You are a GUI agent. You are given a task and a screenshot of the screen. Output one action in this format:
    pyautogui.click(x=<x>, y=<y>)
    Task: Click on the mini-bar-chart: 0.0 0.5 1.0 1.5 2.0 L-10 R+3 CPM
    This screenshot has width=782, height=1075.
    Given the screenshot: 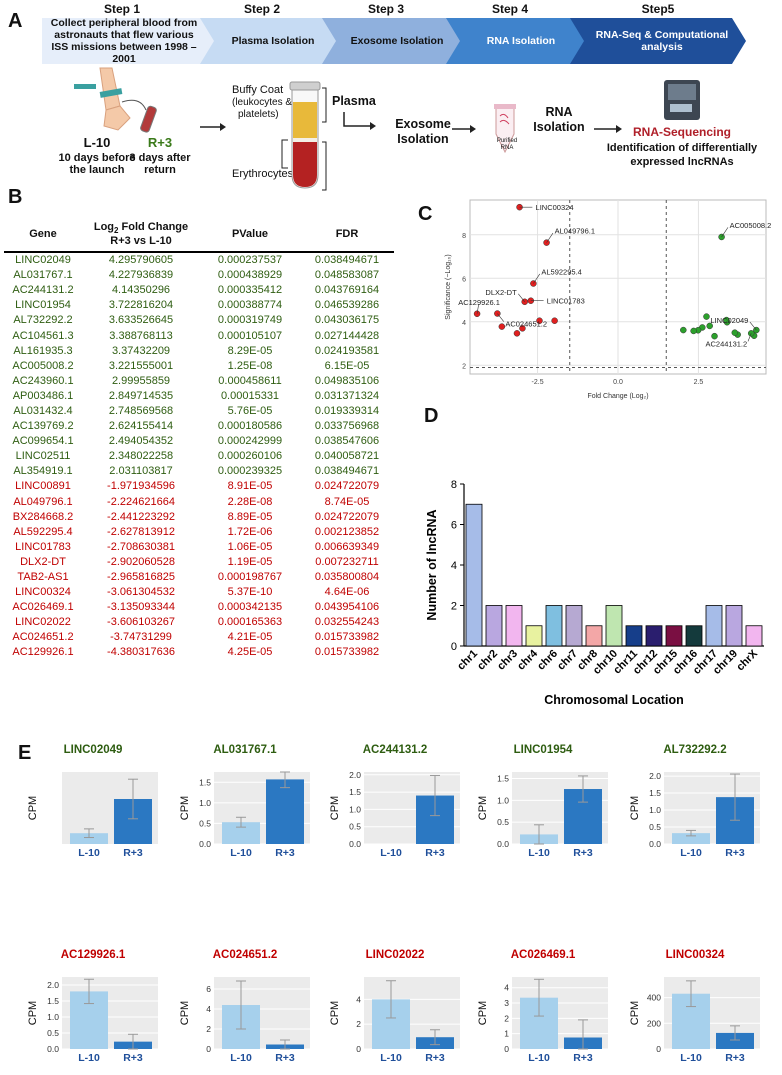 What is the action you would take?
    pyautogui.click(x=92, y=1020)
    